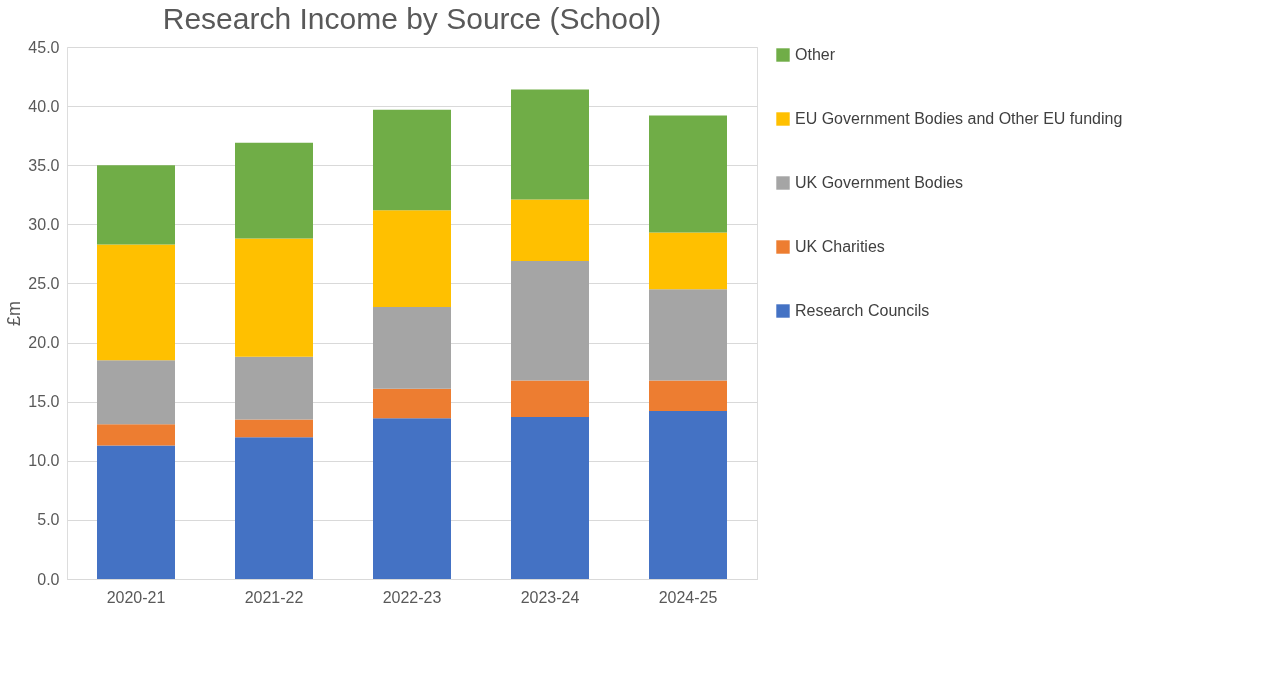 The height and width of the screenshot is (696, 1273). What do you see at coordinates (815, 54) in the screenshot?
I see `legend-label: Other` at bounding box center [815, 54].